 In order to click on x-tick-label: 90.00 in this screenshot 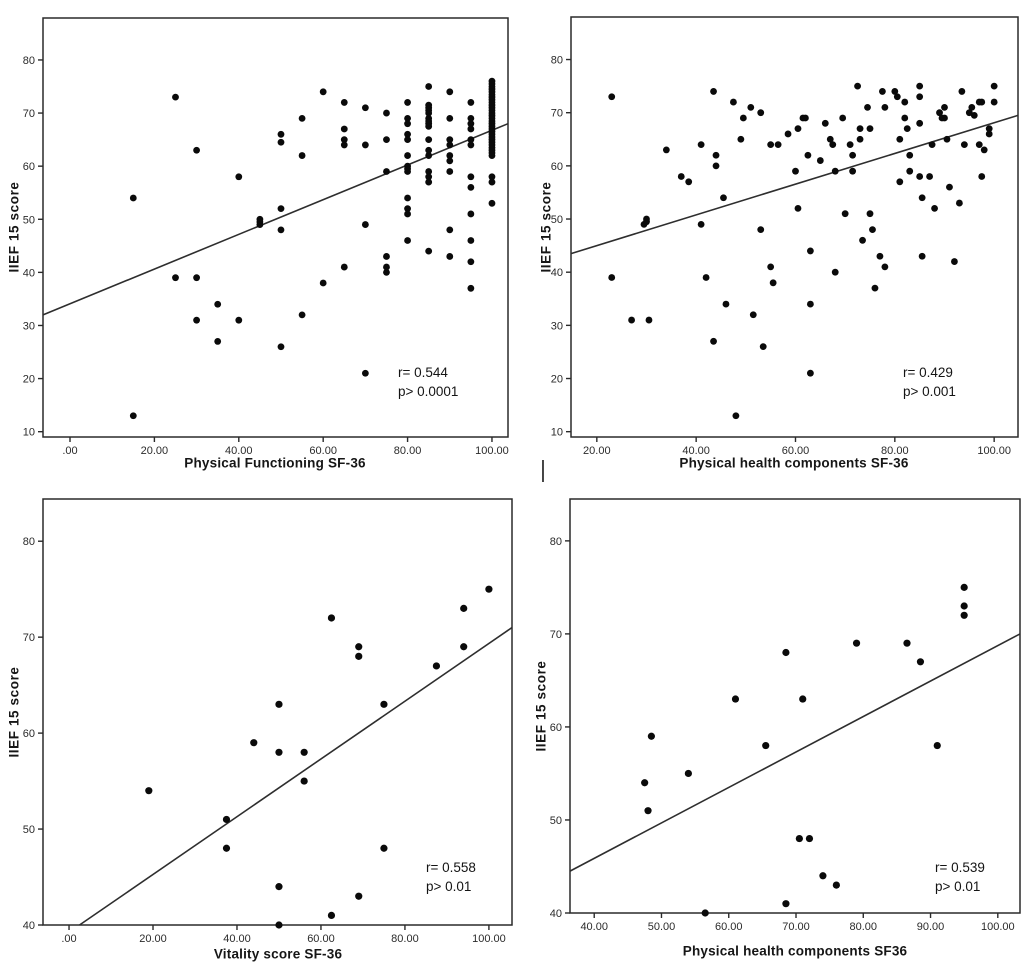, I will do `click(931, 927)`.